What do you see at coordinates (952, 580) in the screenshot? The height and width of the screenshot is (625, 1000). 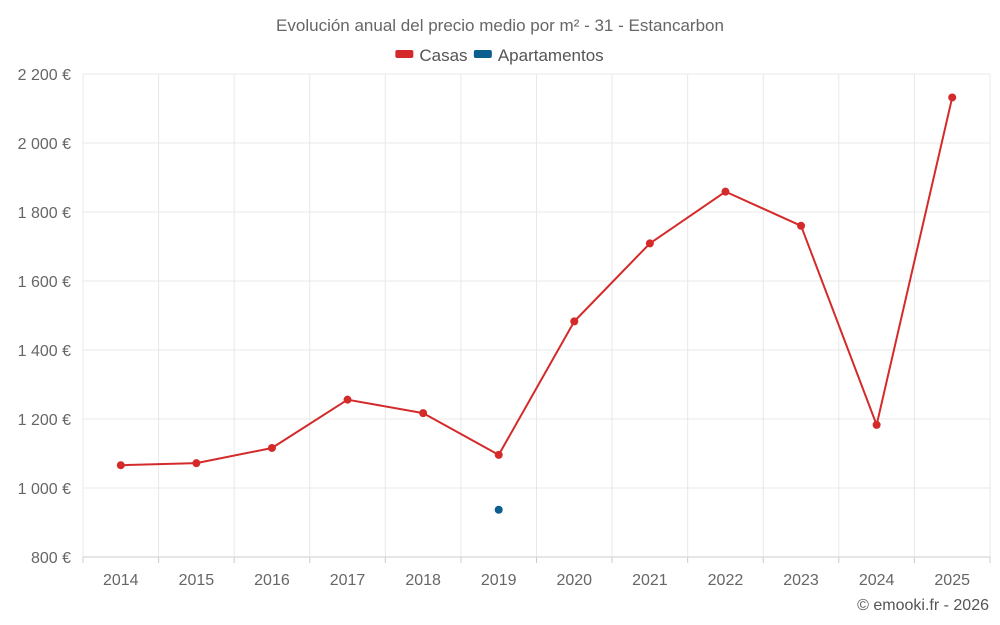 I see `x-tick-label: 2025` at bounding box center [952, 580].